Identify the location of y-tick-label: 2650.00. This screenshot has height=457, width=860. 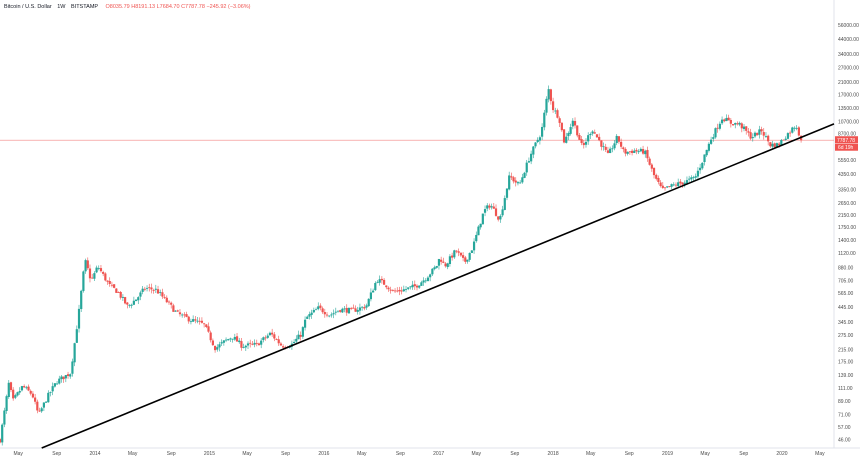
(847, 204).